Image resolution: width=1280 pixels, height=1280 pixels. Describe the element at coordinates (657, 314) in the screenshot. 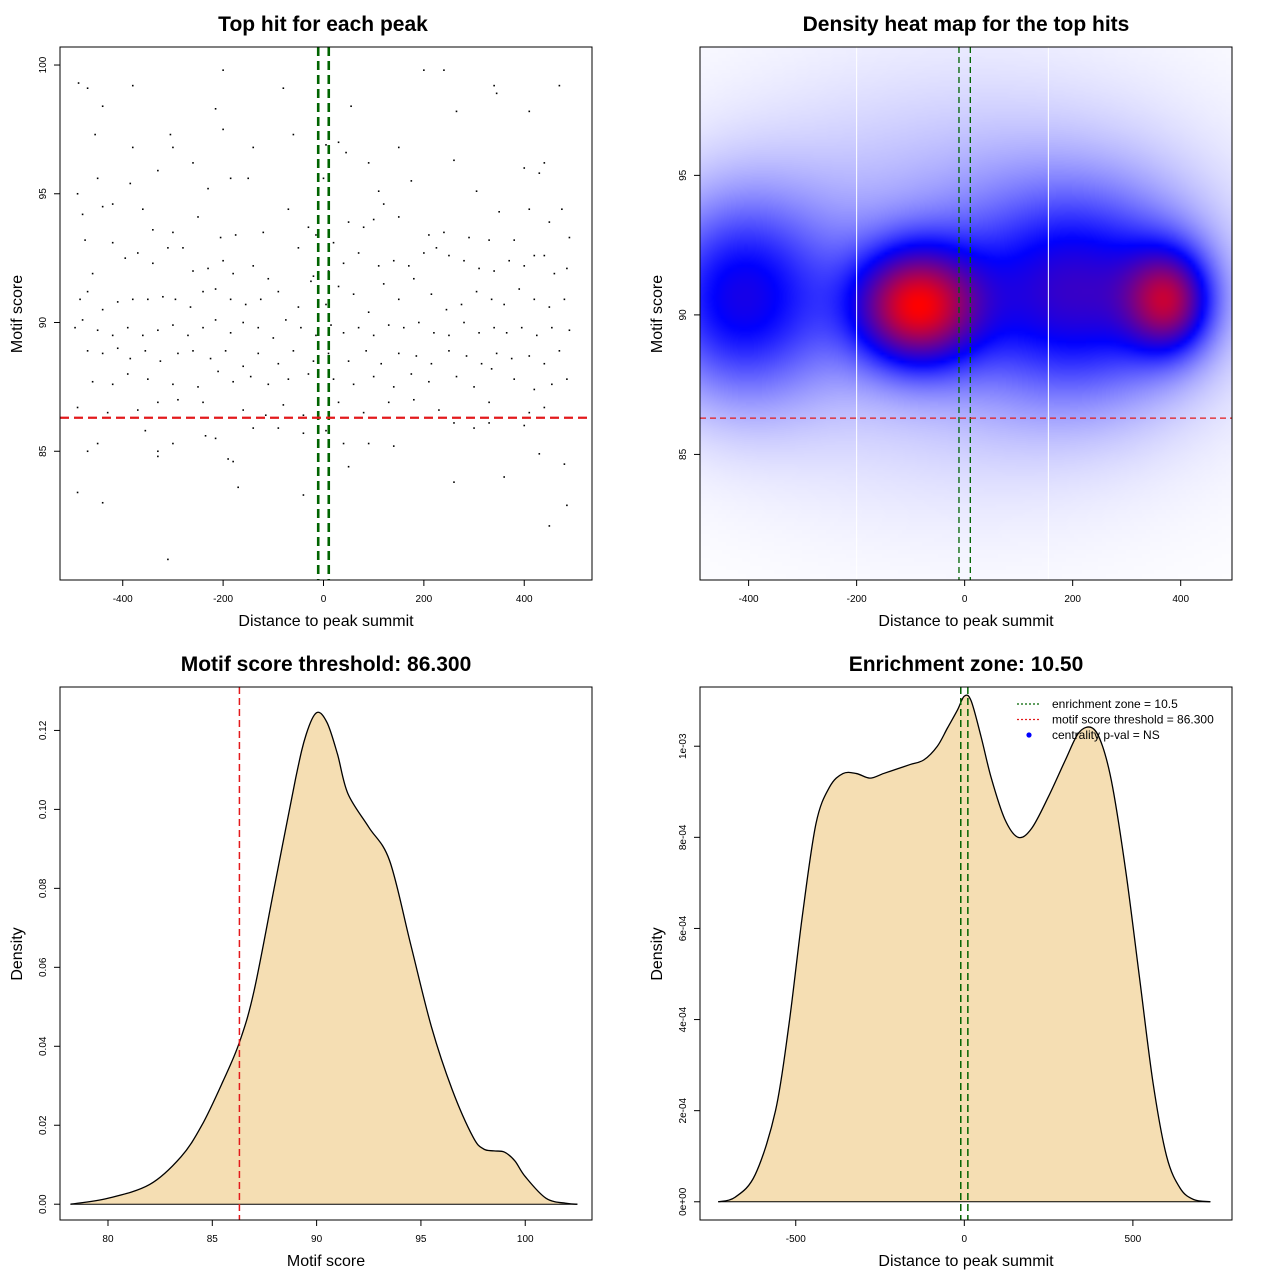

I see `heatmap-y-axis-label: Motif score` at that location.